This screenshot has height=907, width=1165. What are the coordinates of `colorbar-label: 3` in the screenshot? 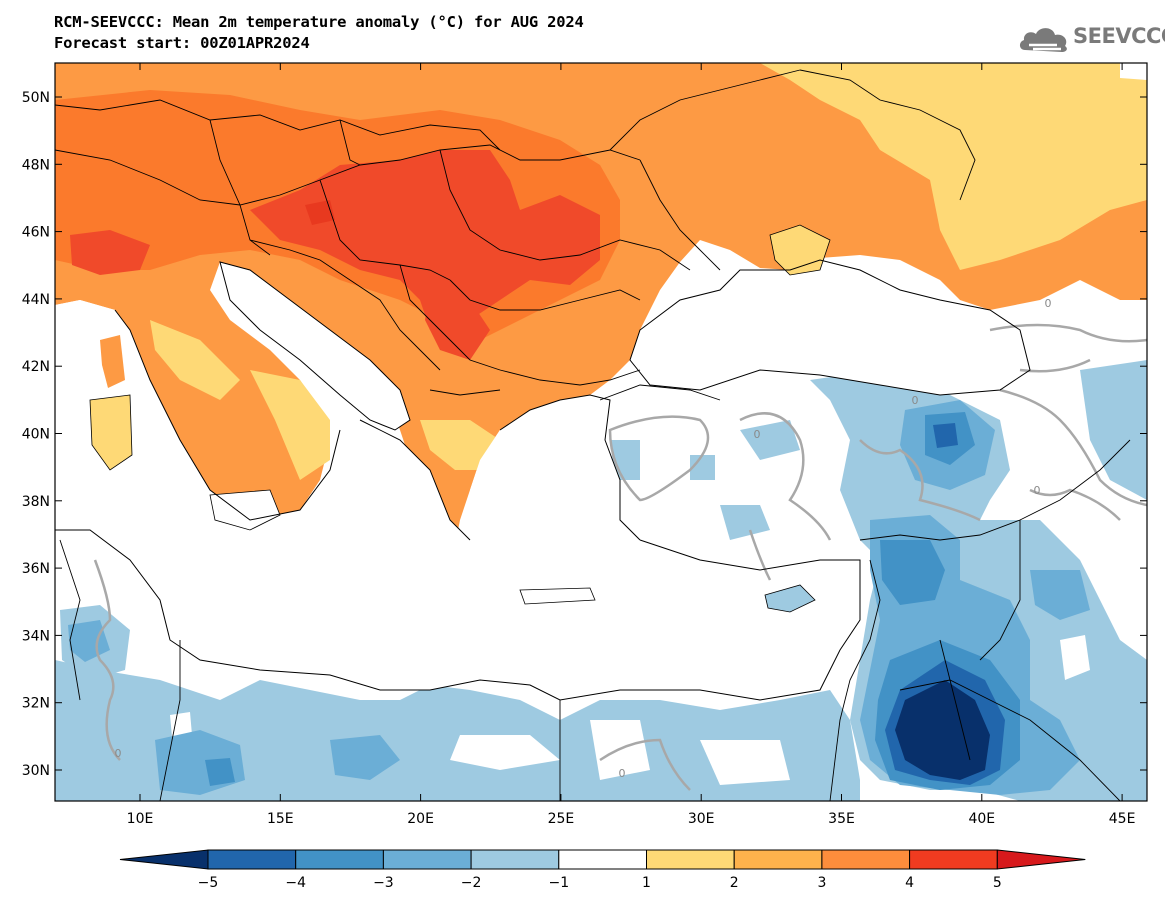 It's located at (821, 883).